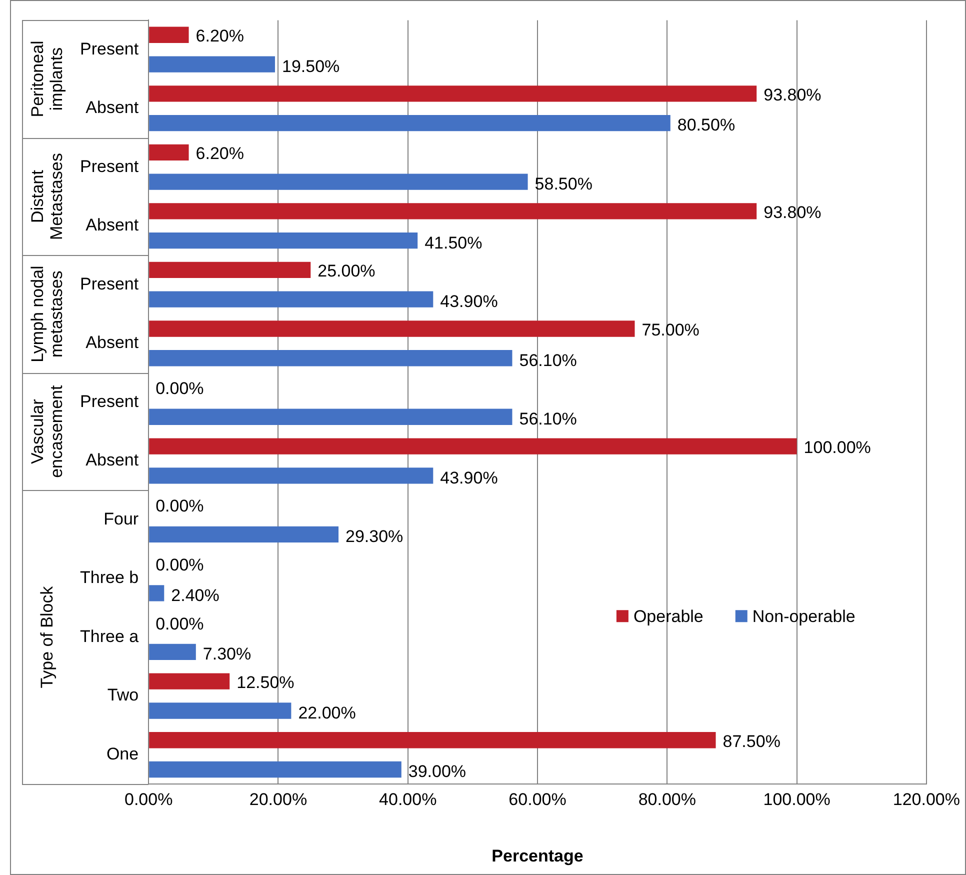  Describe the element at coordinates (538, 856) in the screenshot. I see `x-axis-title: Percentage` at that location.